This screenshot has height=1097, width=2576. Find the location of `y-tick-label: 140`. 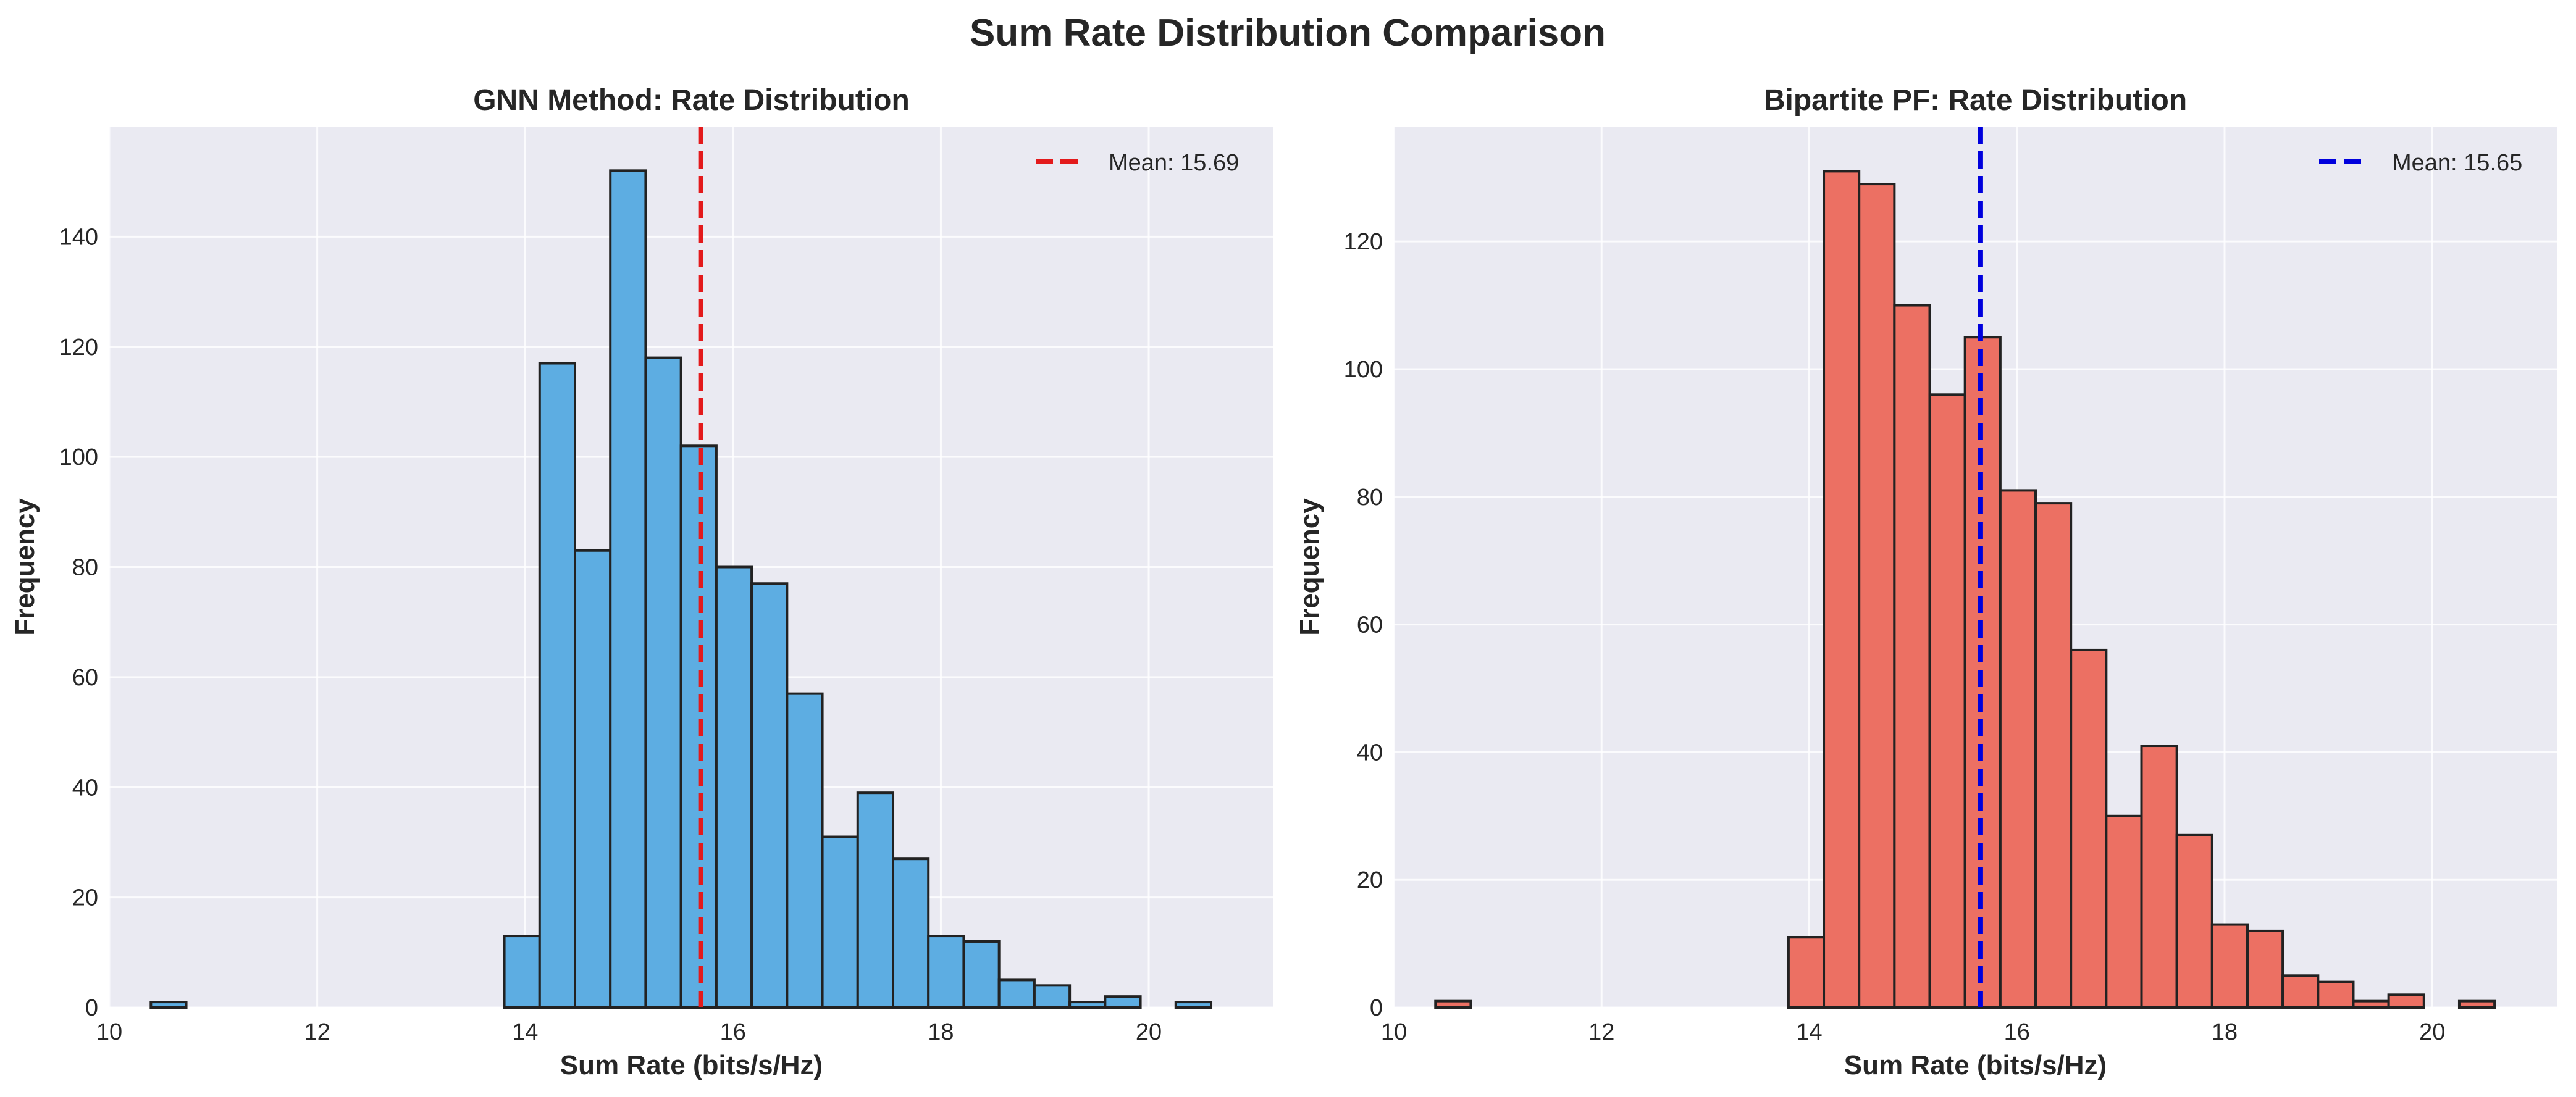

y-tick-label: 140 is located at coordinates (78, 237).